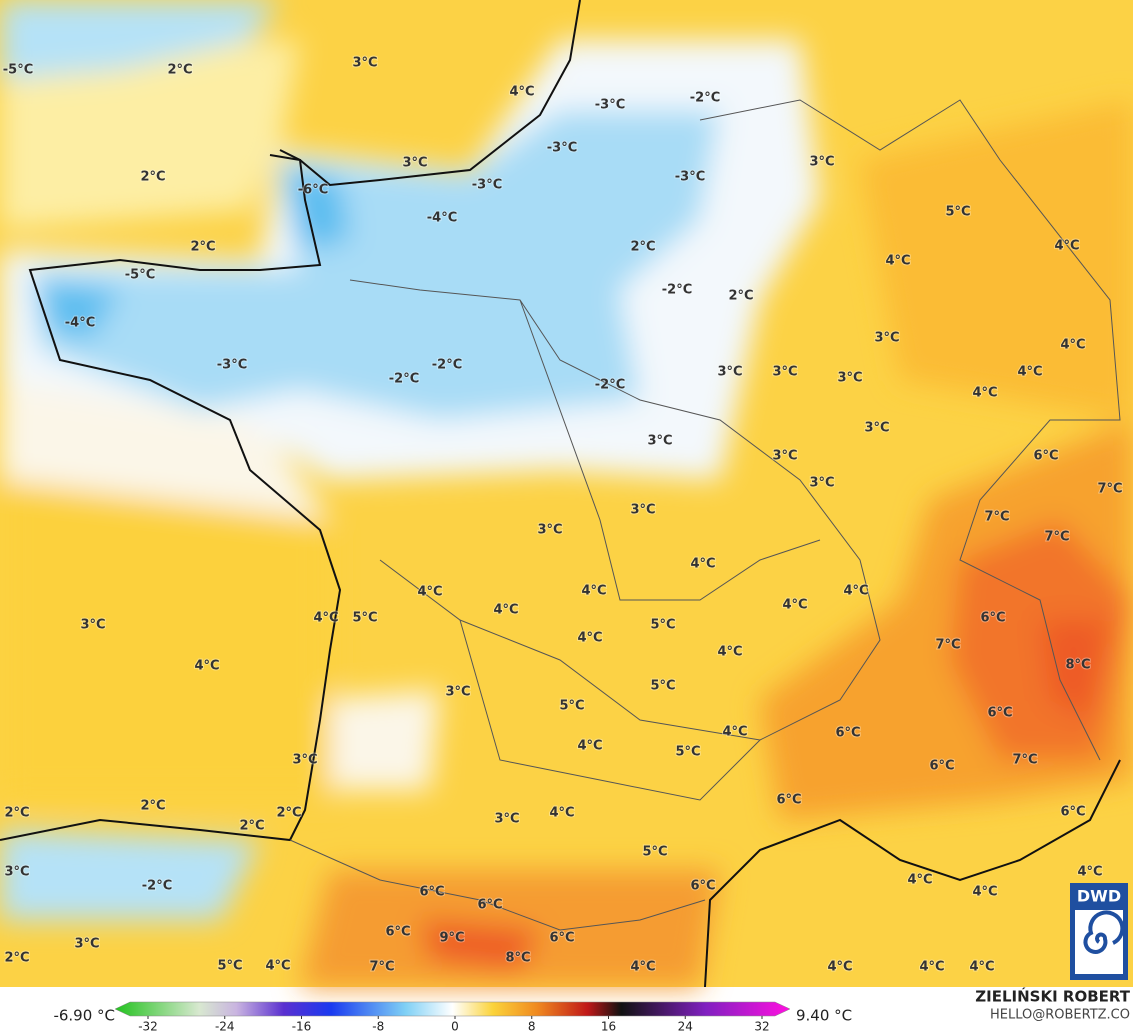 The width and height of the screenshot is (1133, 1035). I want to click on credit-author: ZIELIŃSKI ROBERT, so click(1052, 996).